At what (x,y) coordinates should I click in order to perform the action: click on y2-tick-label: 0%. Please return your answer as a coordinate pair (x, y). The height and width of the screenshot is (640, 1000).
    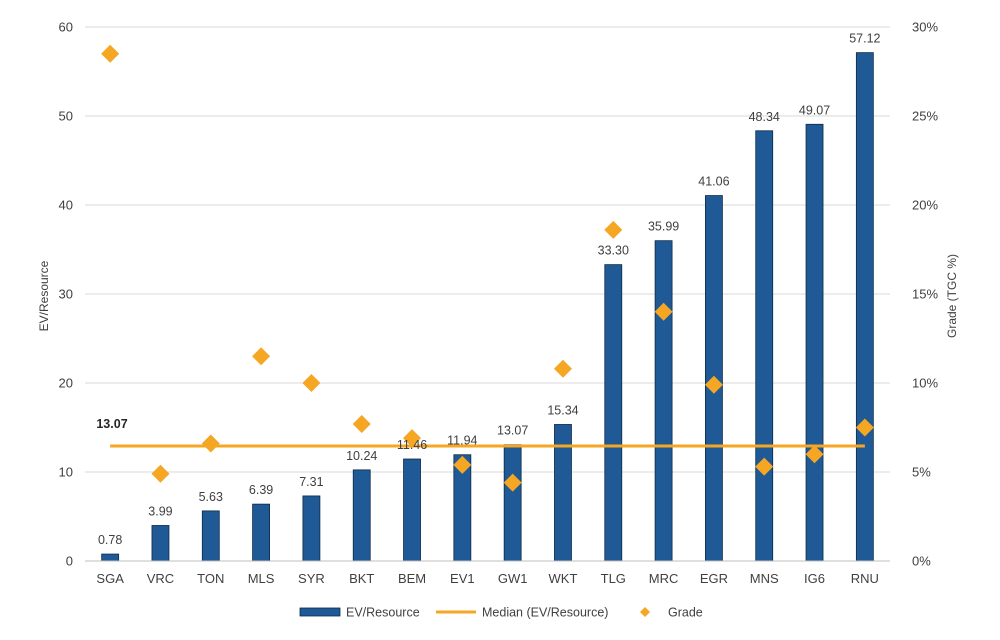
    Looking at the image, I should click on (921, 561).